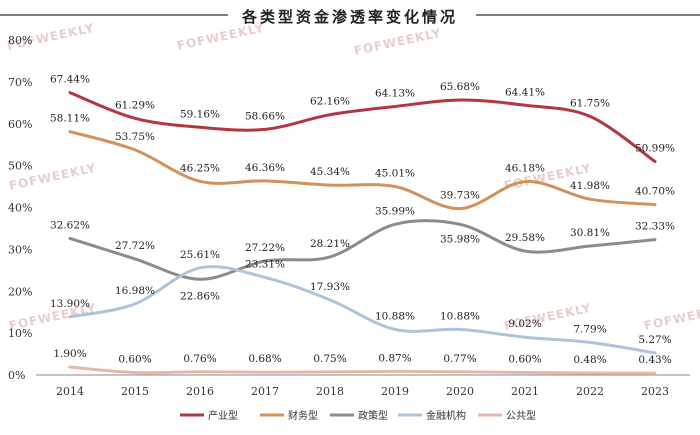  Describe the element at coordinates (362, 250) in the screenshot. I see `series-line-policy` at that location.